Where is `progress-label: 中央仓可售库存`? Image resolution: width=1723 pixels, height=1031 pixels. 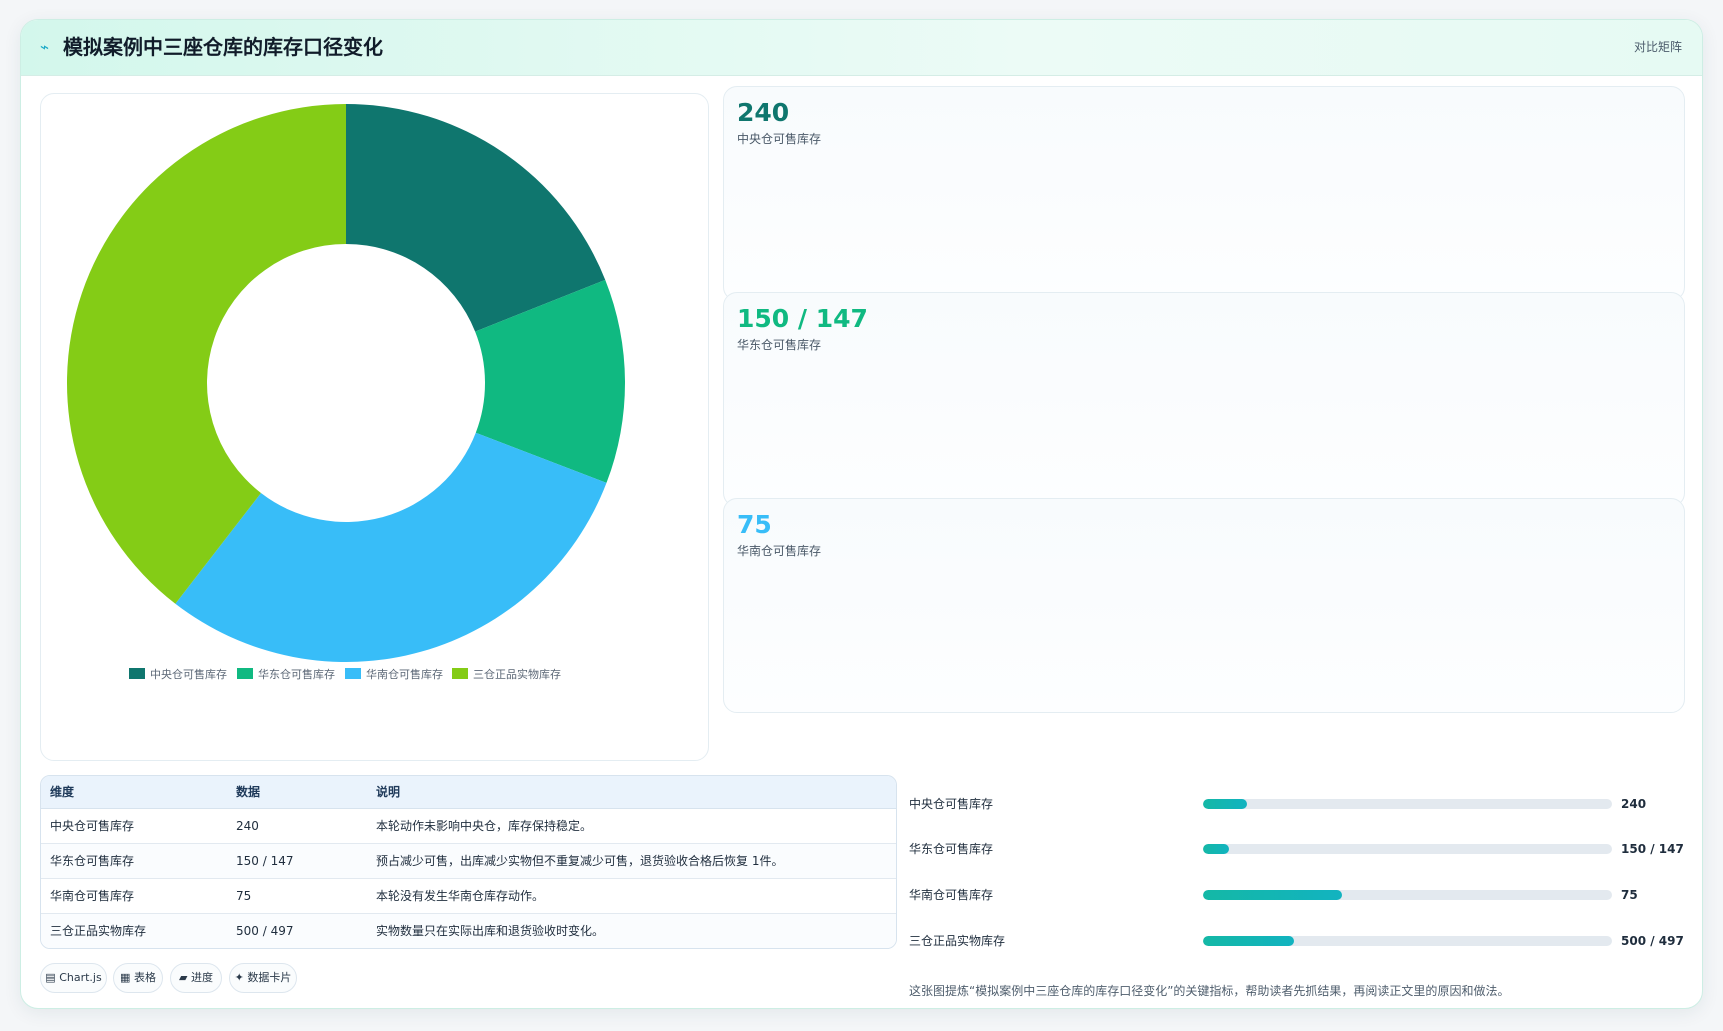
progress-label: 中央仓可售库存 is located at coordinates (951, 804).